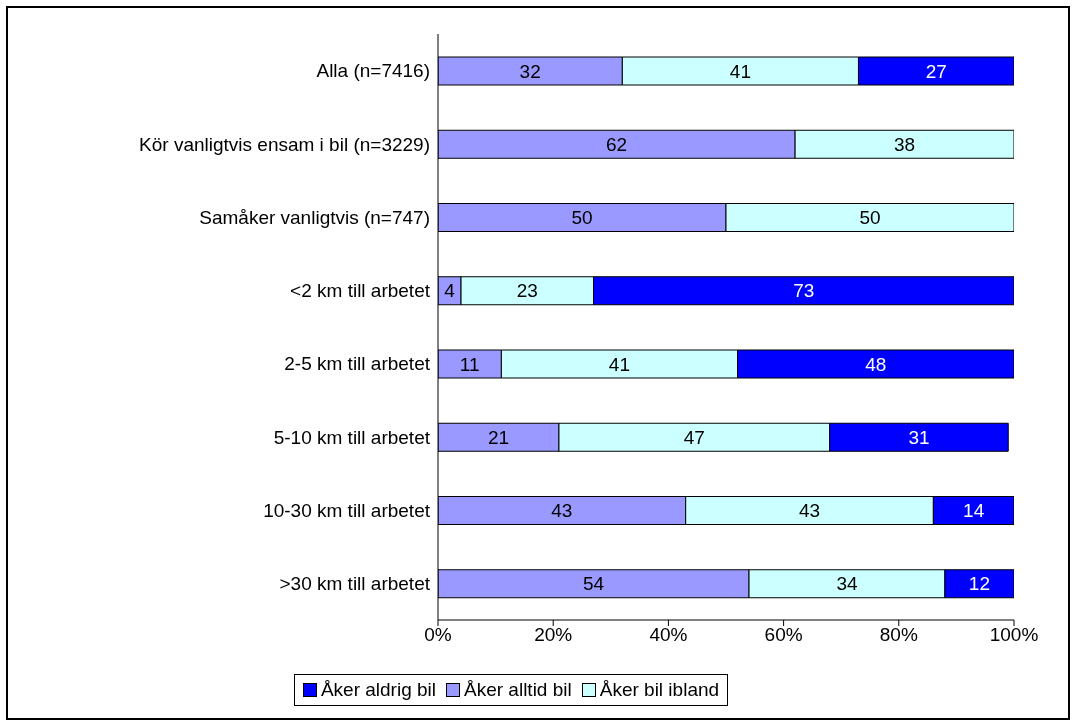 Image resolution: width=1074 pixels, height=722 pixels. I want to click on data-label: 54, so click(593, 584).